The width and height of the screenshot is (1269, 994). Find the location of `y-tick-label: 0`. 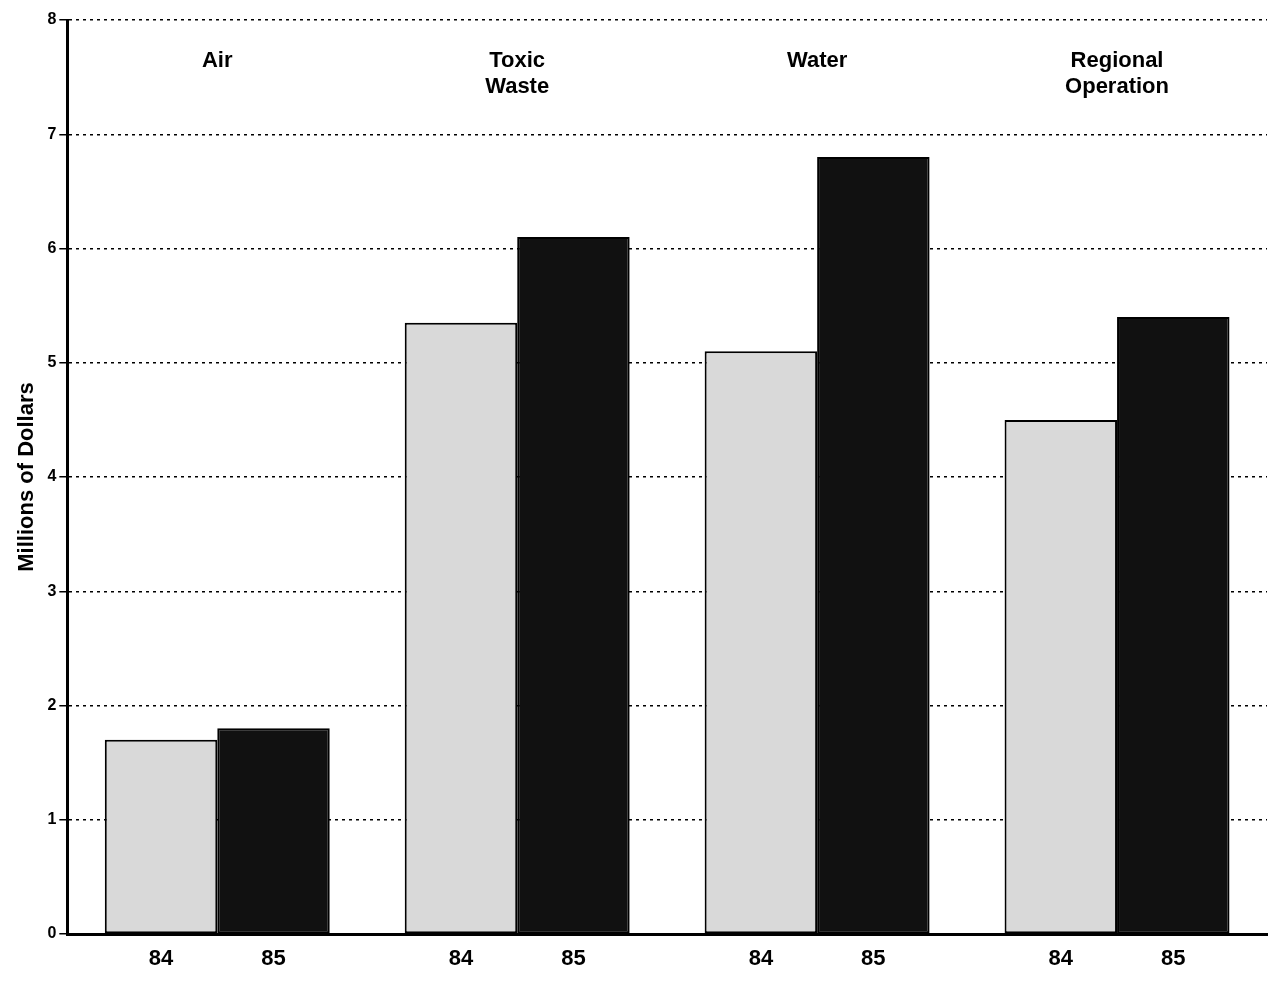

y-tick-label: 0 is located at coordinates (52, 933).